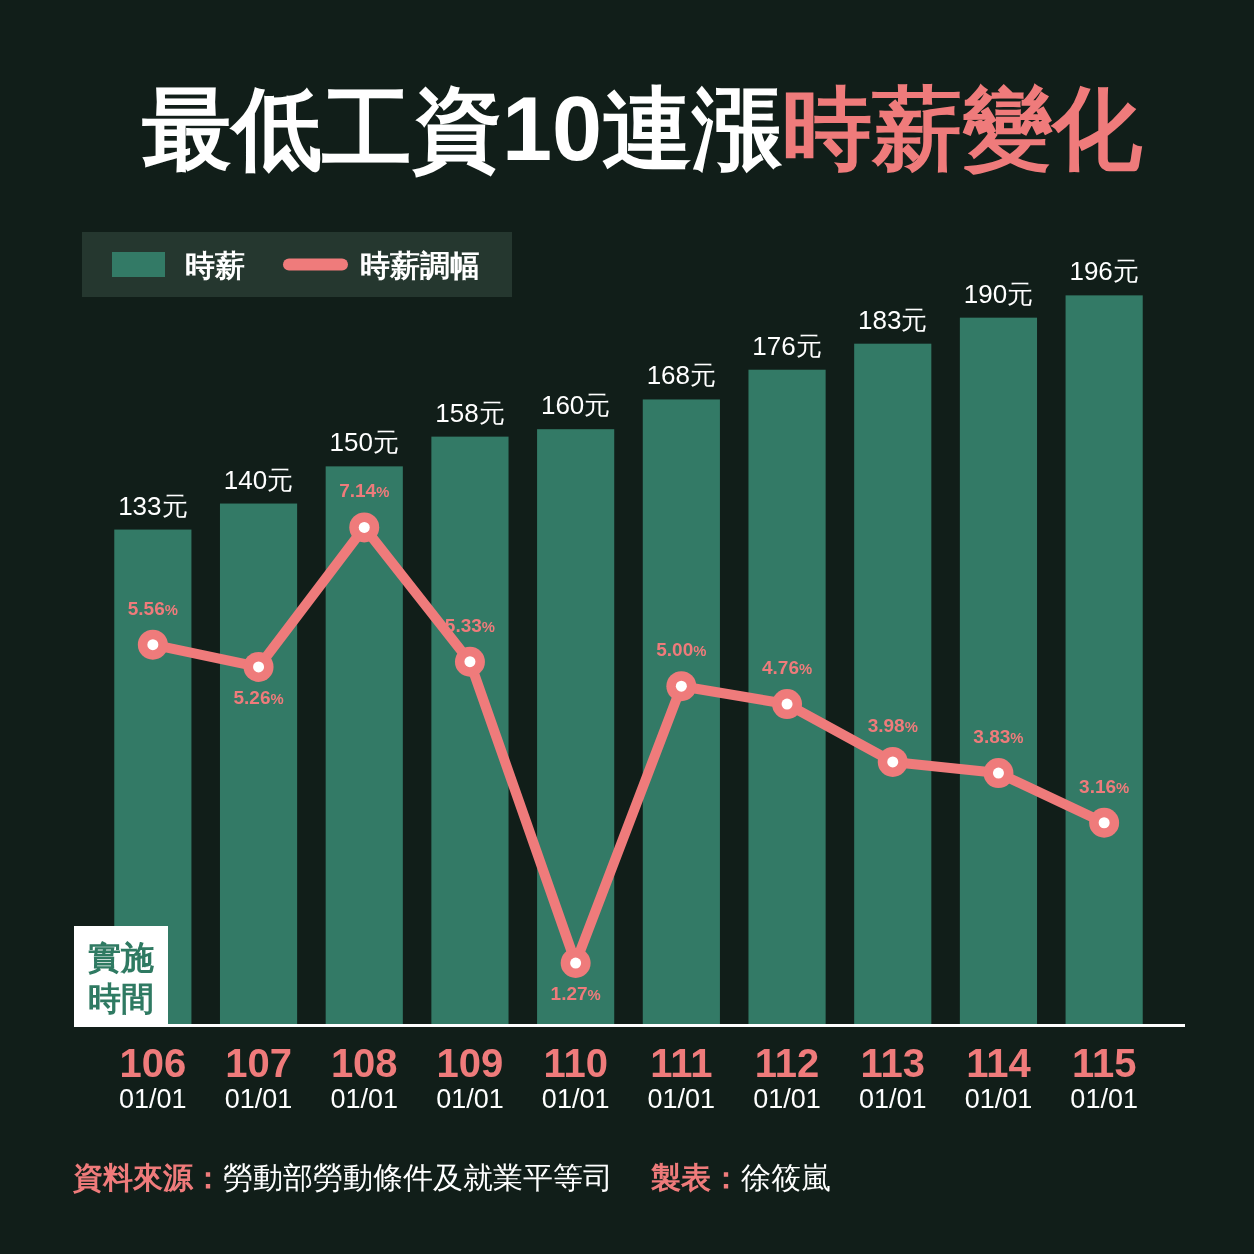  I want to click on data-label: 183元, so click(893, 319).